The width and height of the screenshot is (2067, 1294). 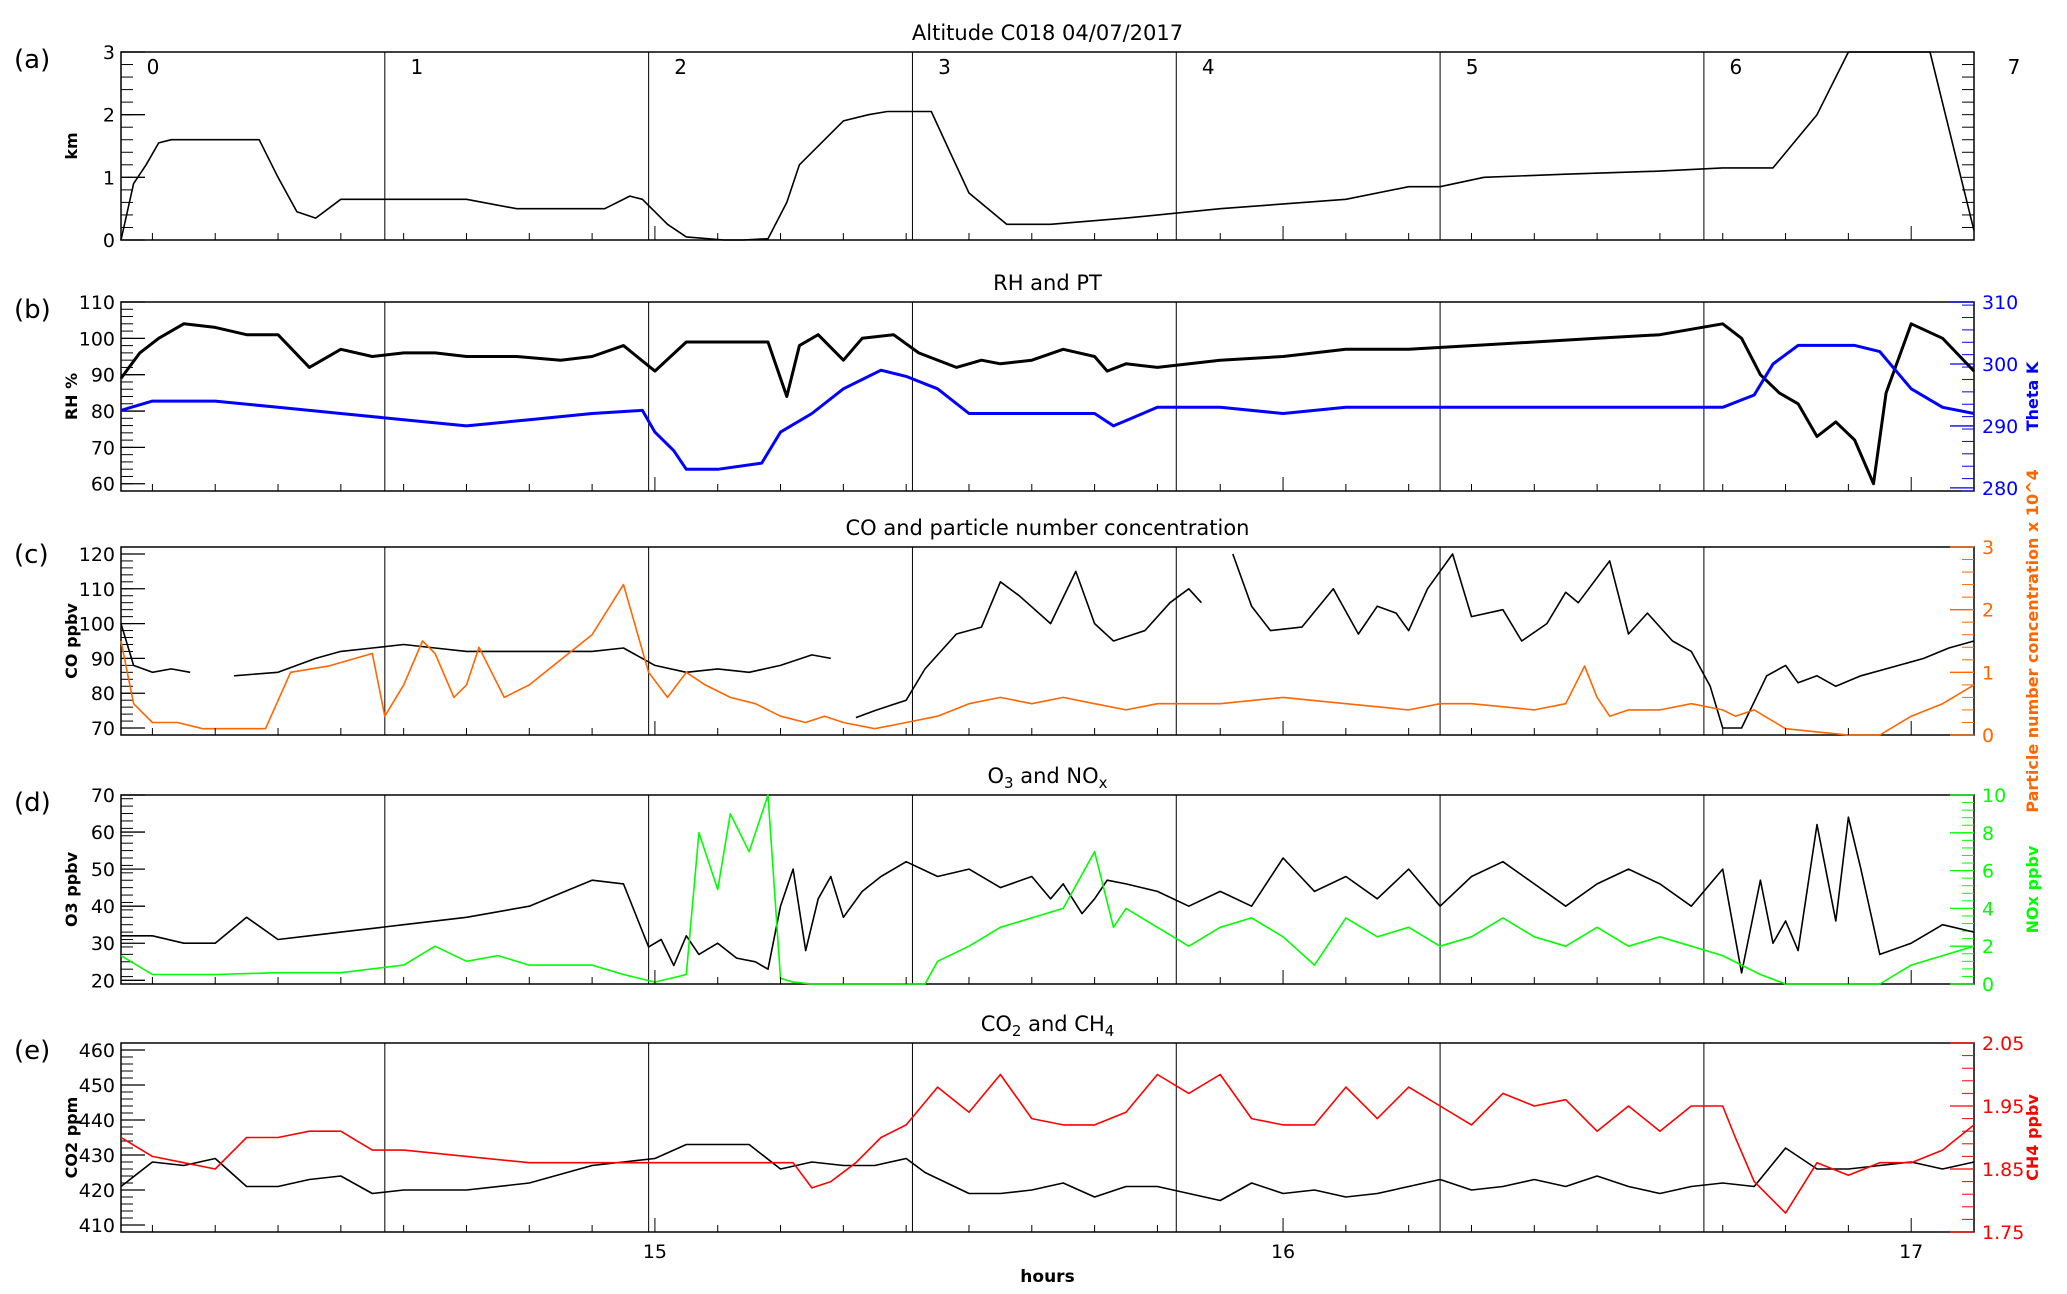 What do you see at coordinates (71, 641) in the screenshot?
I see `left-axis-label: CO ppbv` at bounding box center [71, 641].